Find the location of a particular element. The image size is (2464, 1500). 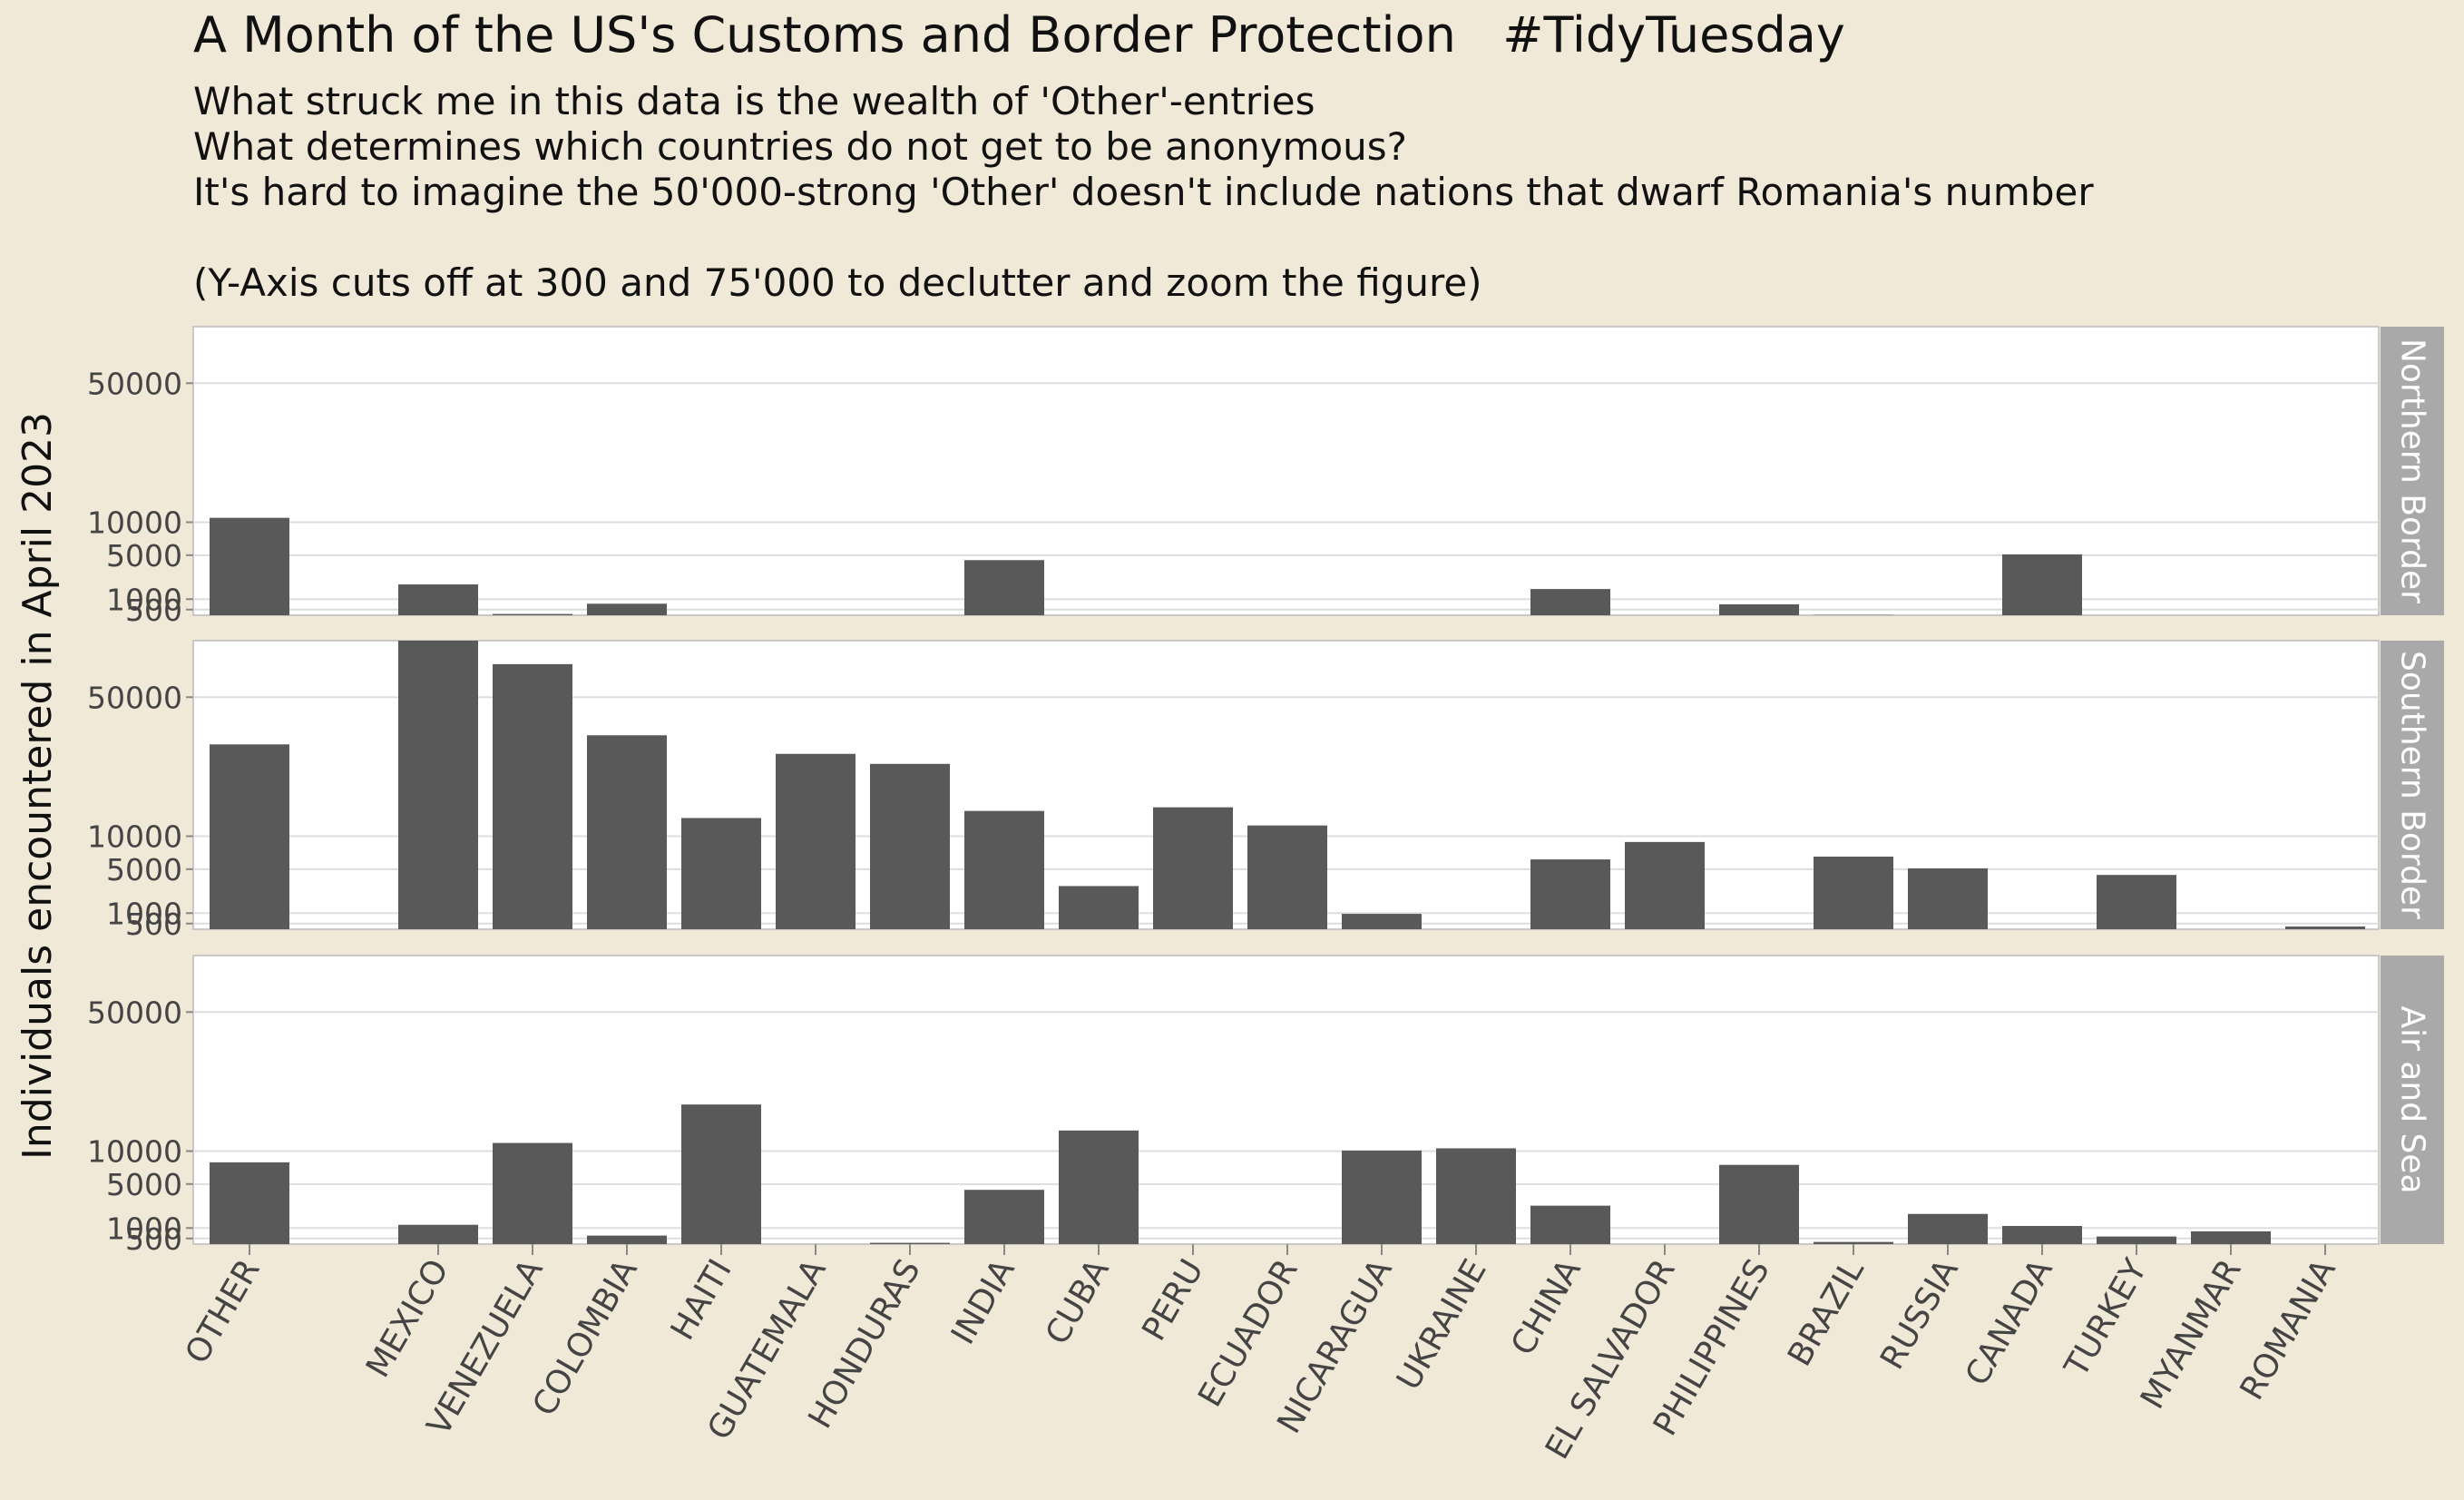

x-tick-label-romania: ROMANIA is located at coordinates (2288, 1330).